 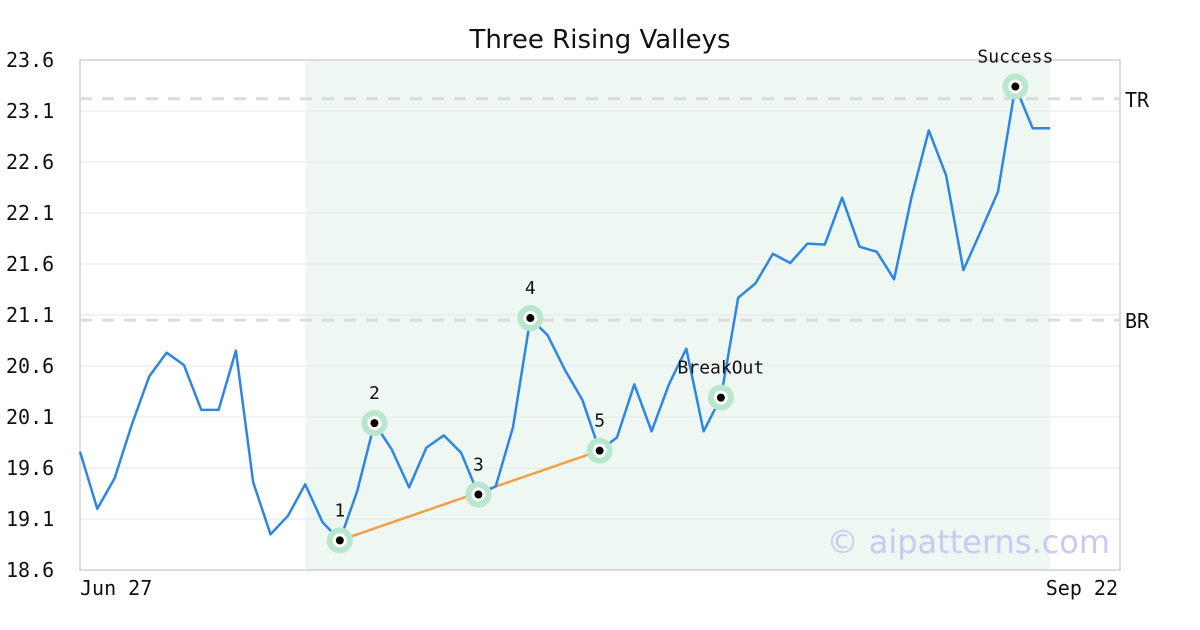 I want to click on y-tick-label: 22.6, so click(x=30, y=162).